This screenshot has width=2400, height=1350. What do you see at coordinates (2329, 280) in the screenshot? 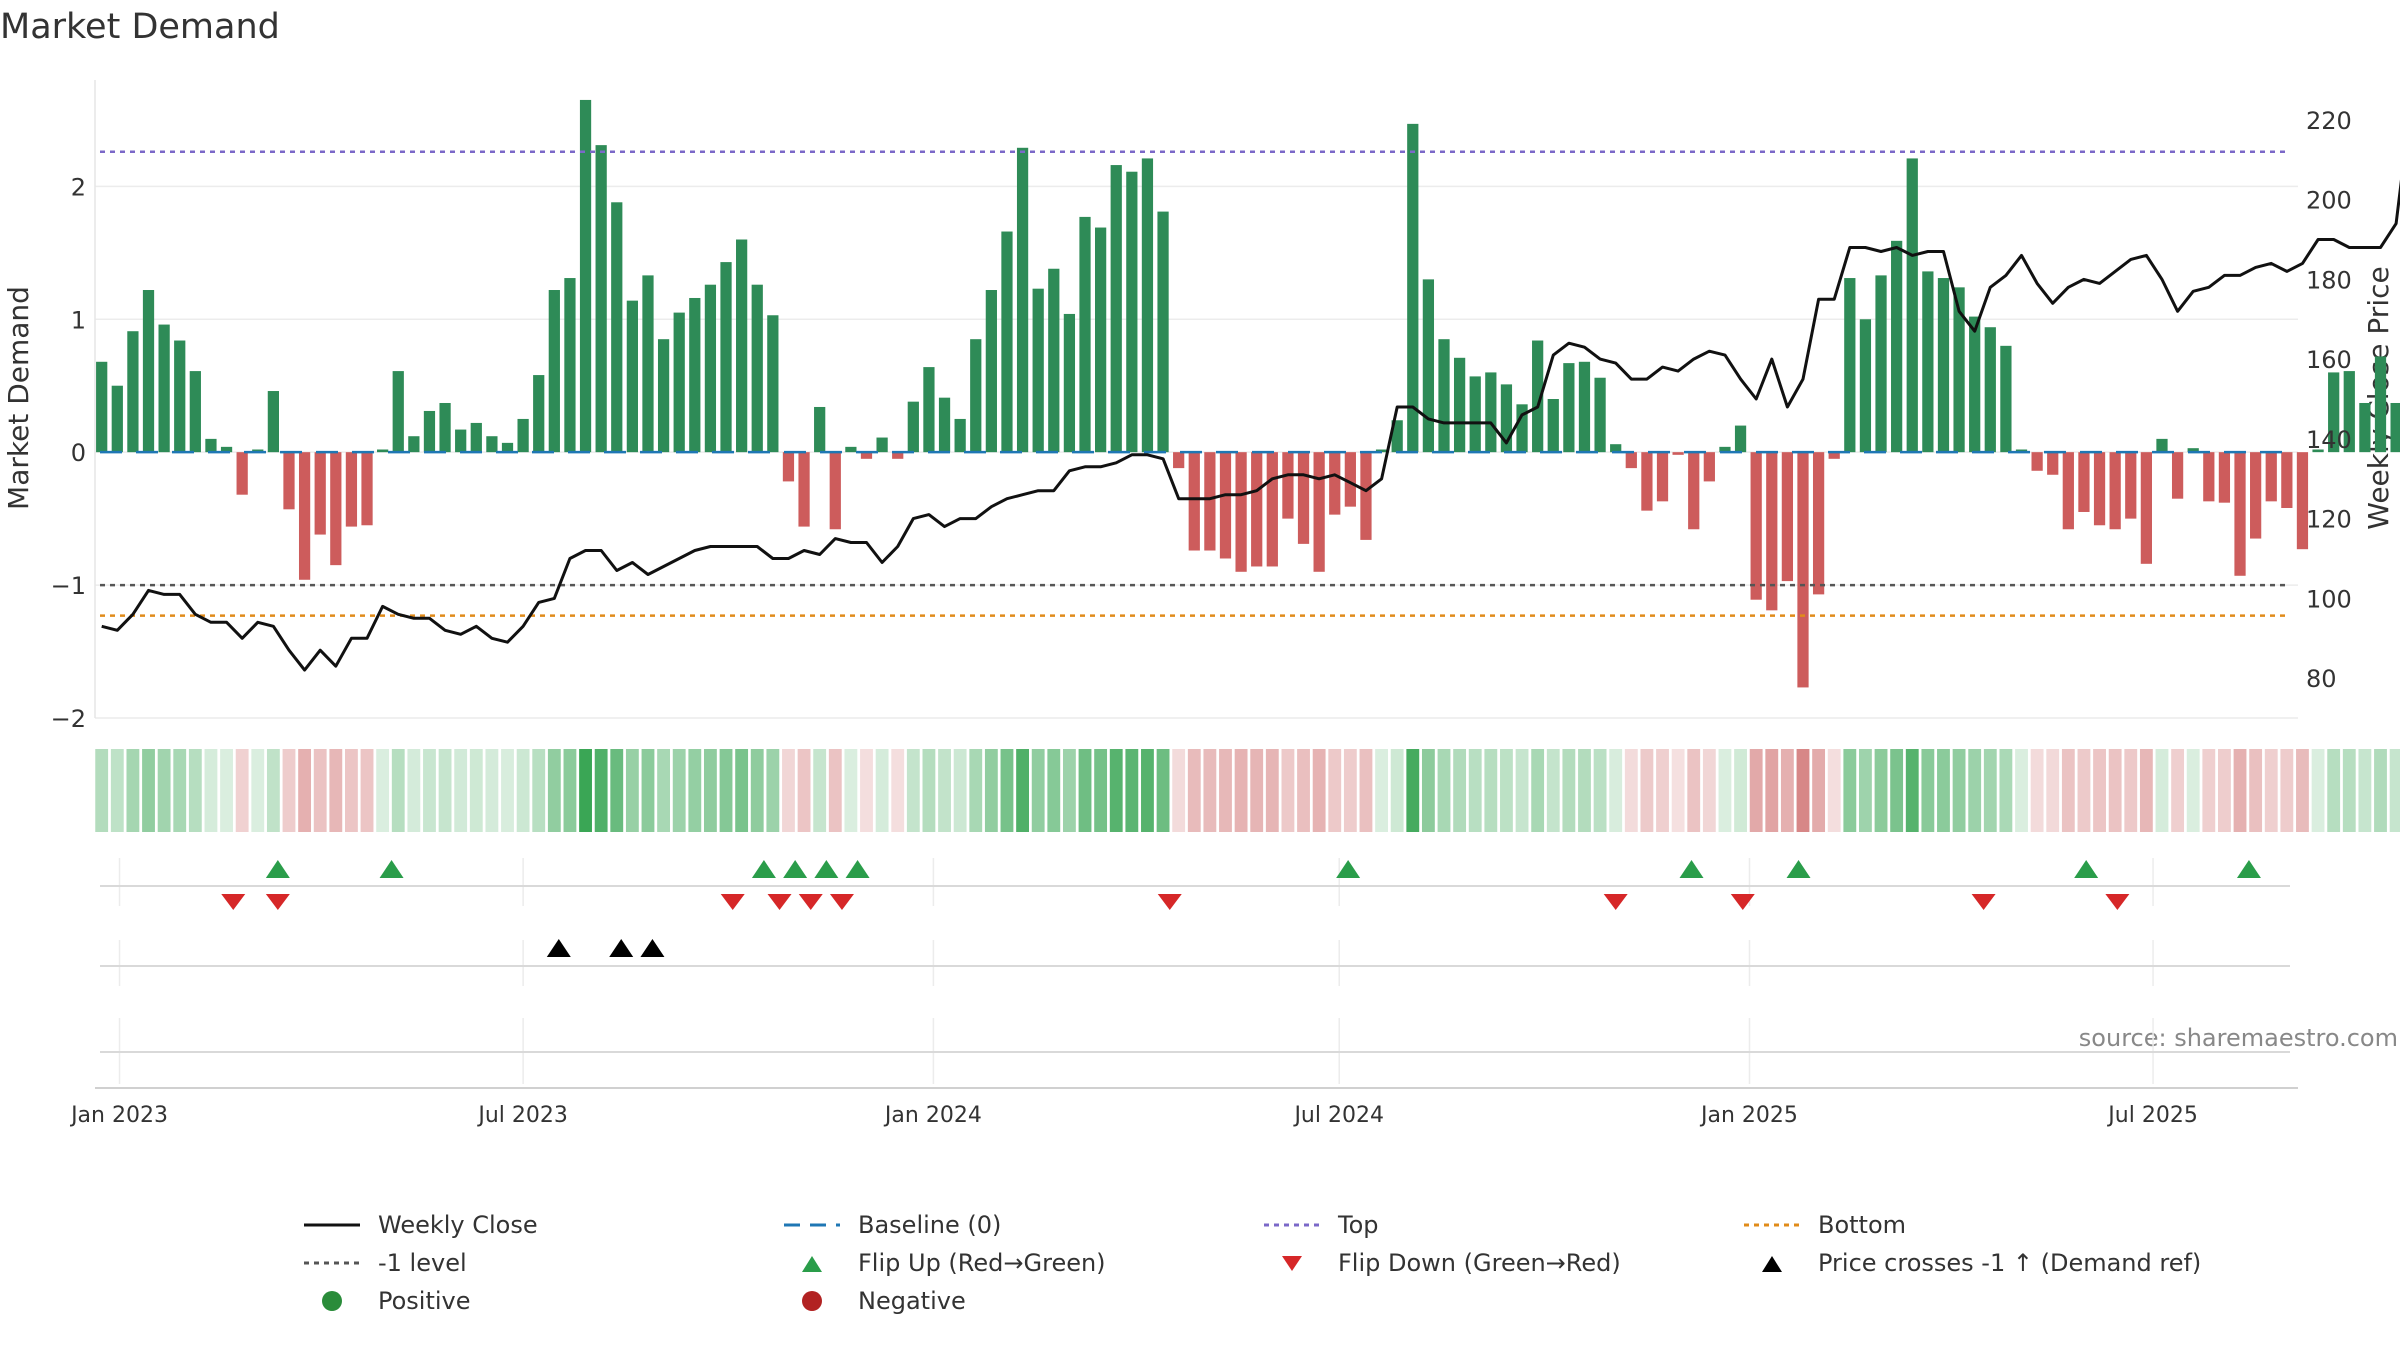
I see `y2-tick-label: 180` at bounding box center [2329, 280].